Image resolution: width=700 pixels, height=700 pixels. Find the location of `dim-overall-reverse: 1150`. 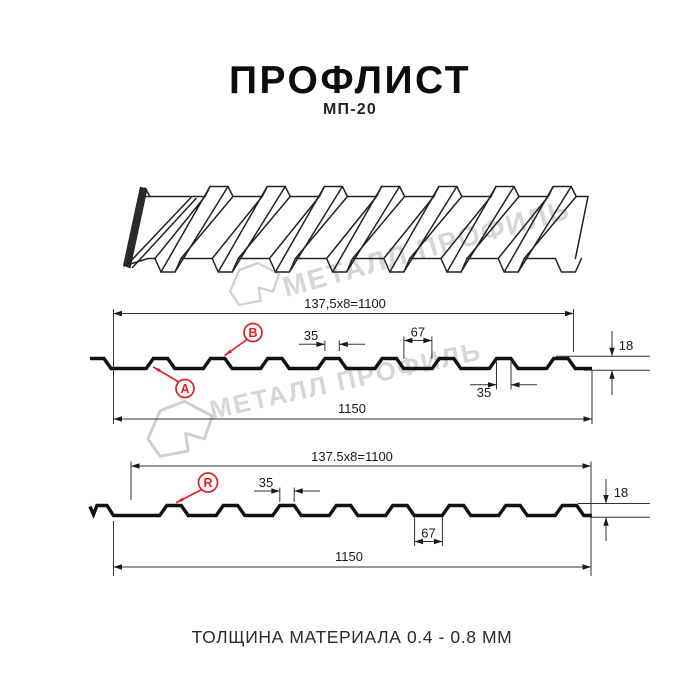

dim-overall-reverse: 1150 is located at coordinates (349, 556).